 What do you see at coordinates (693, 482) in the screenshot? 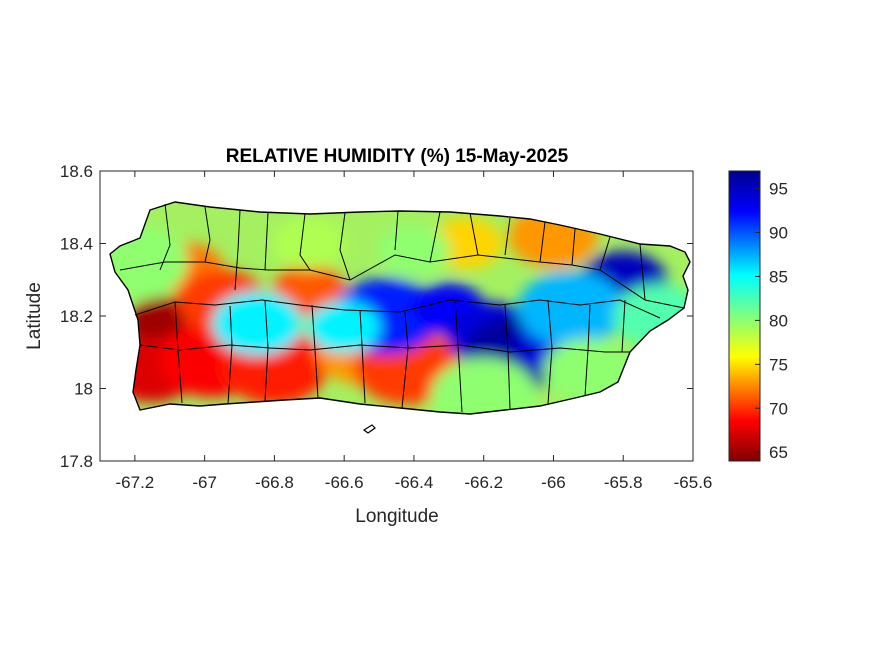
I see `x-tick-label: -65.6` at bounding box center [693, 482].